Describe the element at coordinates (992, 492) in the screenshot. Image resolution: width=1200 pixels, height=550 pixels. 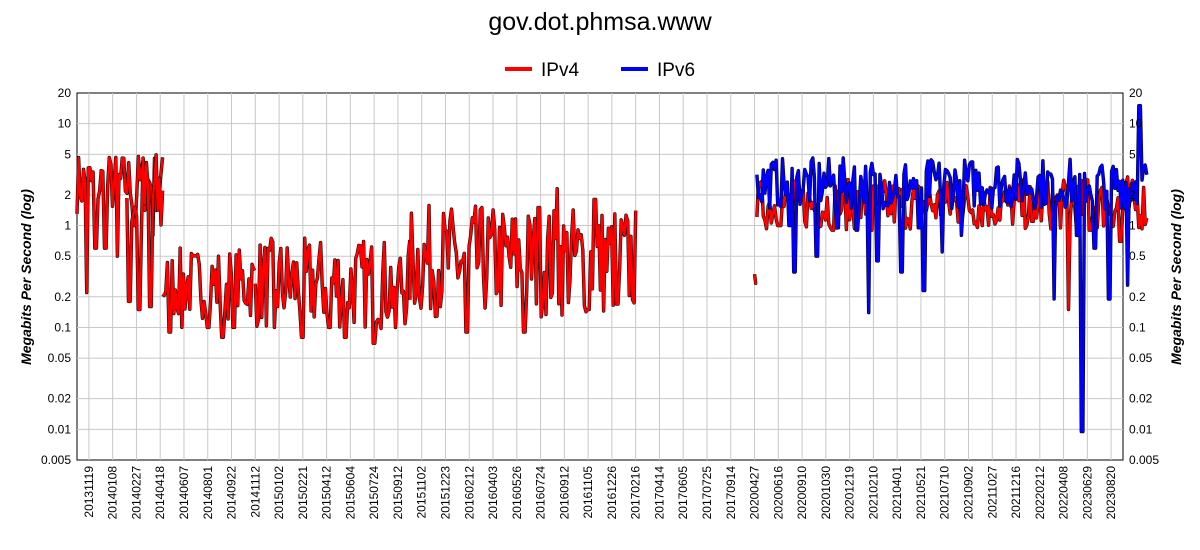
I see `x-tick-label: 20211027` at that location.